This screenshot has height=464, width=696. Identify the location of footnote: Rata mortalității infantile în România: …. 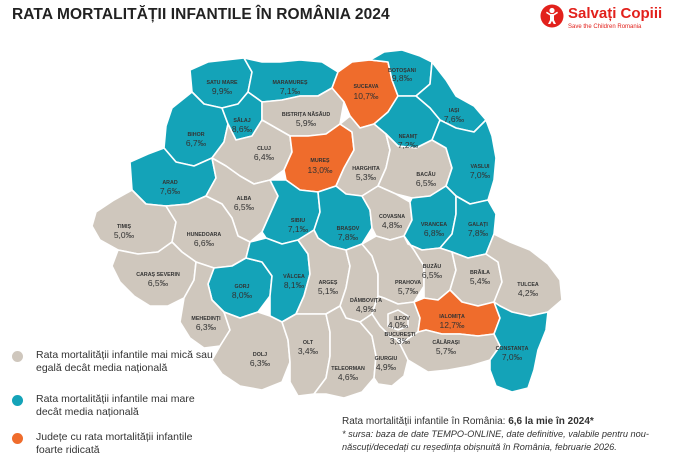
(512, 434).